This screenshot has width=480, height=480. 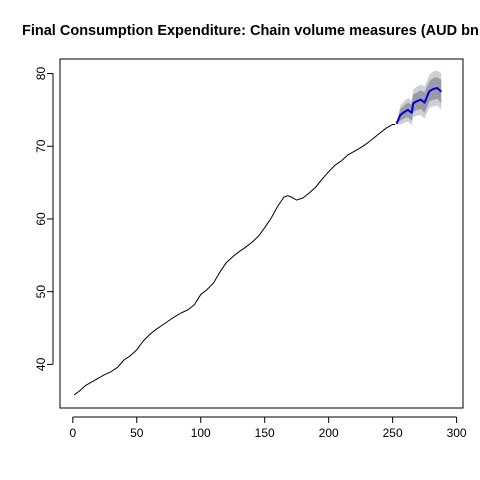 What do you see at coordinates (418, 106) in the screenshot?
I see `forecast-line` at bounding box center [418, 106].